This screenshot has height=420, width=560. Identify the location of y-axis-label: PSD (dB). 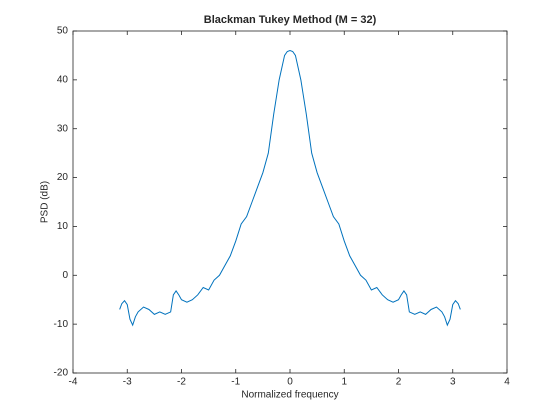
(45, 202).